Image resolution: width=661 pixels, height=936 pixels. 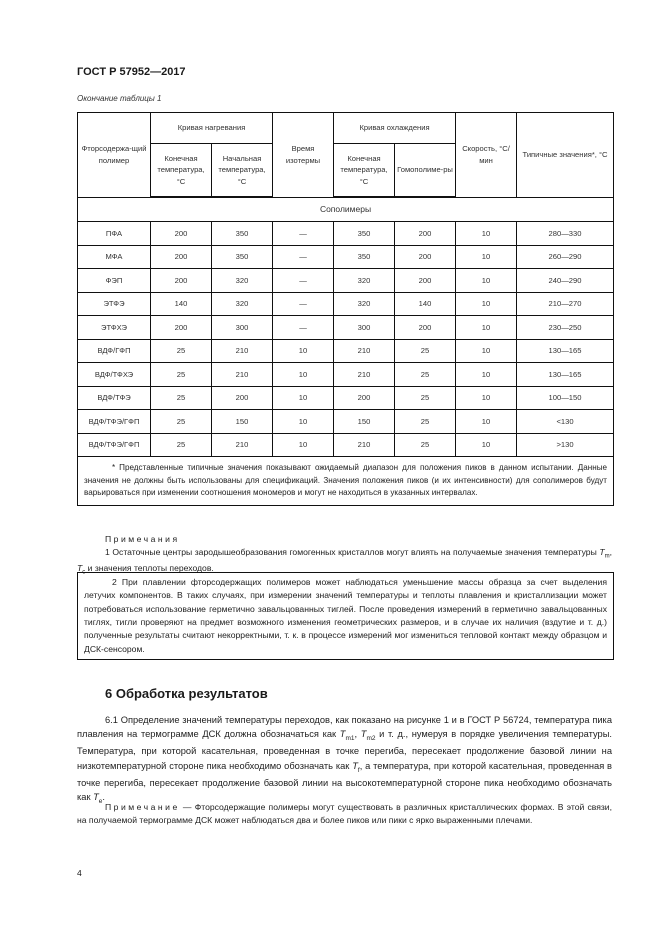 I want to click on table-row: ВДФ/ГФП 25 210 10 210 25 10 130—165, so click(x=346, y=350).